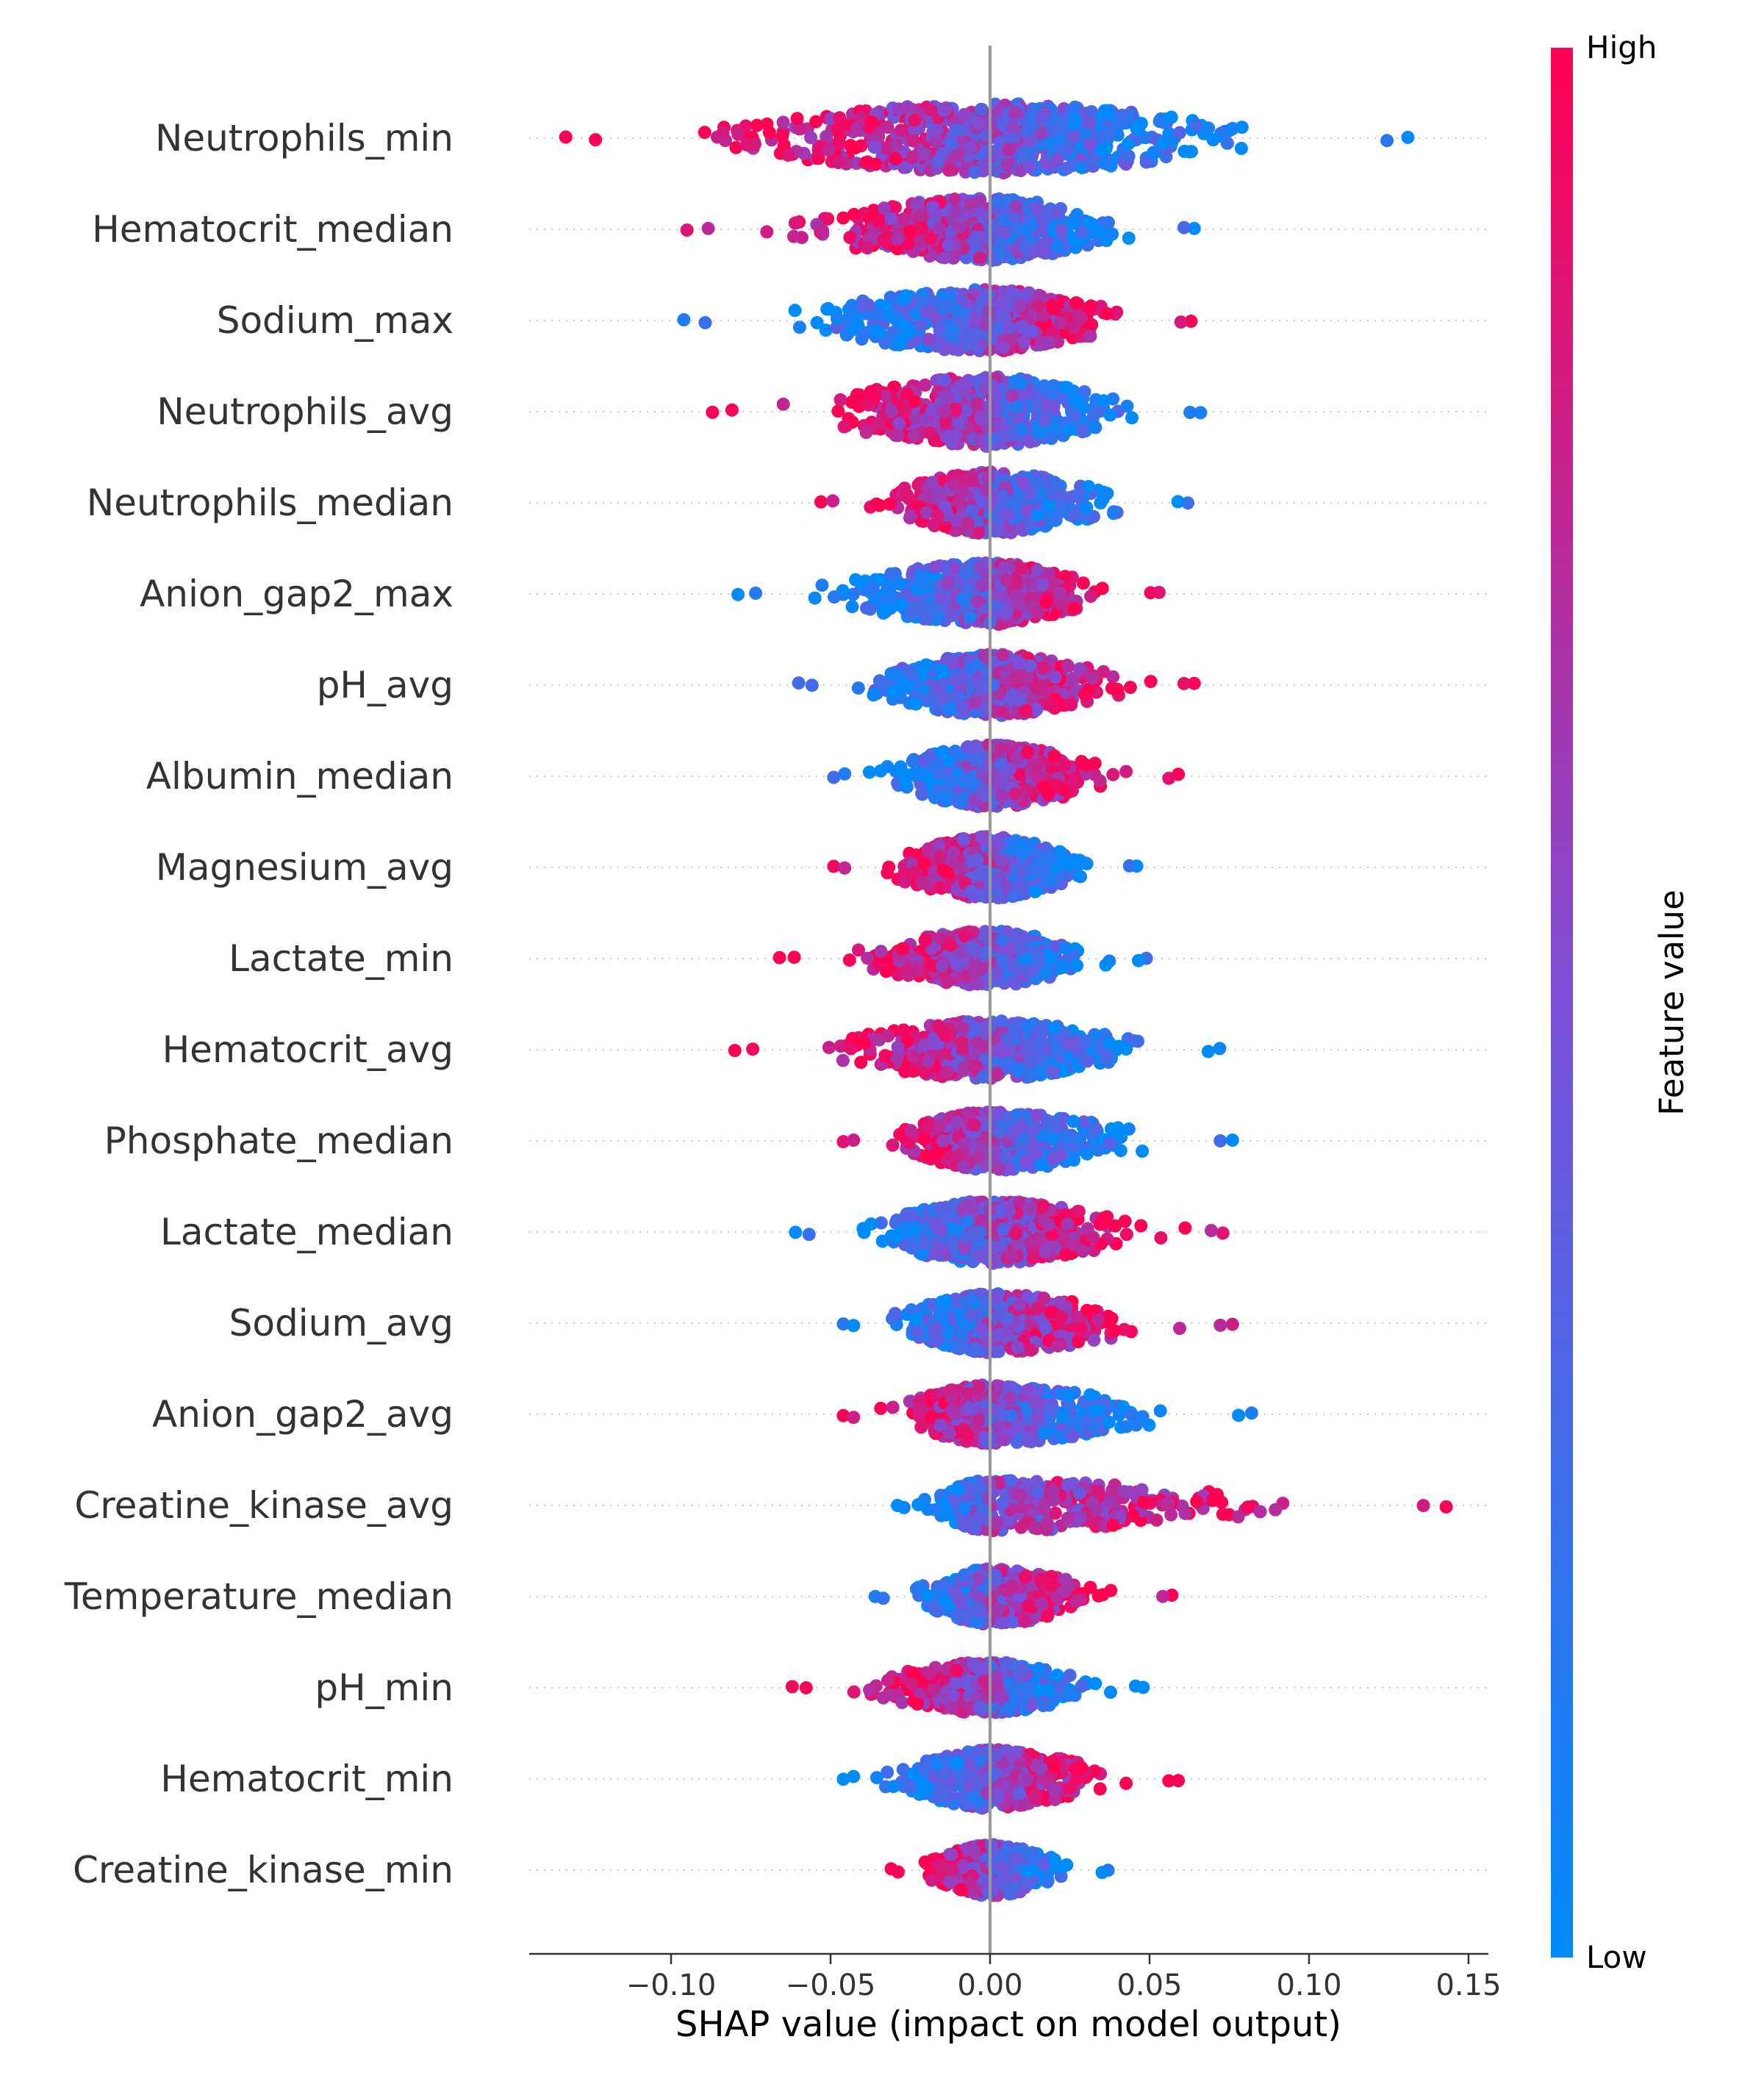 The width and height of the screenshot is (1764, 2095). What do you see at coordinates (384, 1687) in the screenshot?
I see `feature-label: pH_min` at bounding box center [384, 1687].